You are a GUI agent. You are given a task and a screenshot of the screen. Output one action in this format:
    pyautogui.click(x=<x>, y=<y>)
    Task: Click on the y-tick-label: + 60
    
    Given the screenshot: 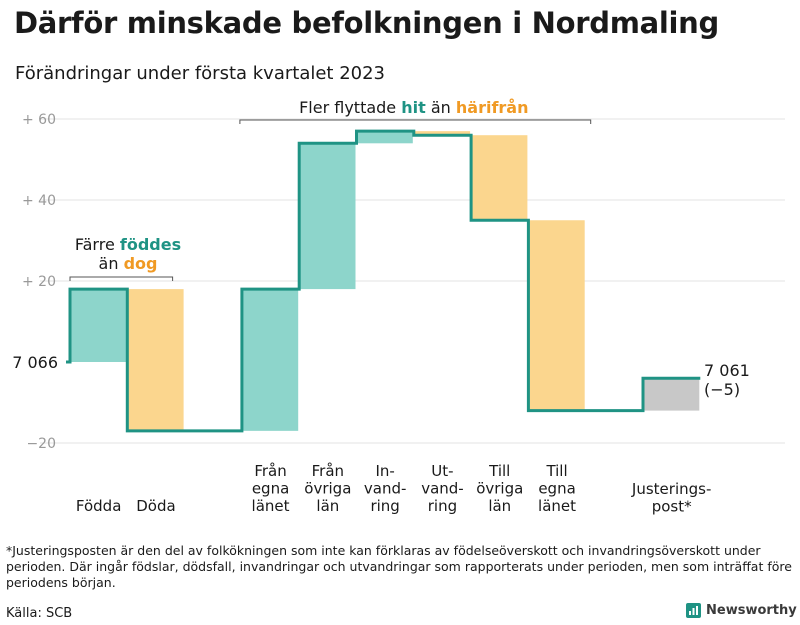 What is the action you would take?
    pyautogui.click(x=39, y=120)
    